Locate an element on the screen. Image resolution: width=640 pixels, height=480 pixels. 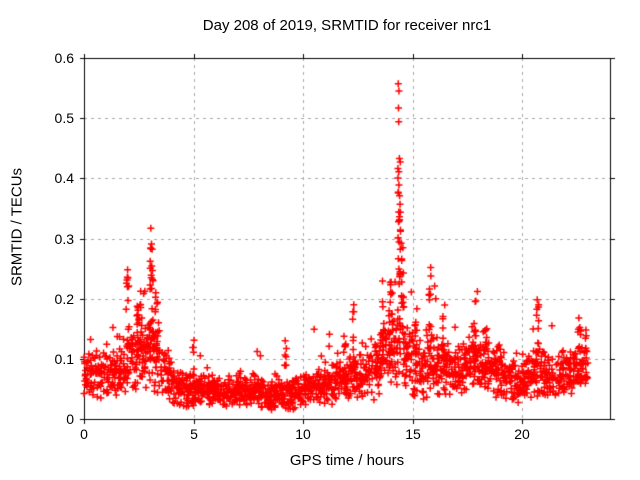
x-tick-label: 10 is located at coordinates (303, 434).